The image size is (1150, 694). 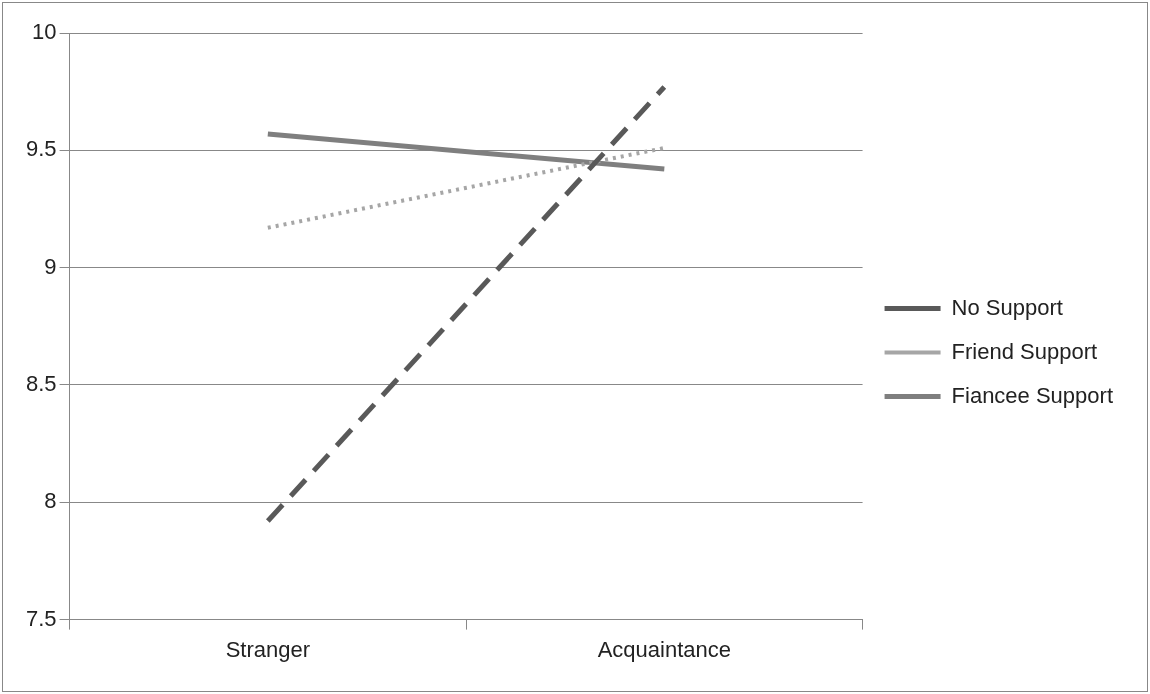 I want to click on legend-label: No Support, so click(x=1007, y=307).